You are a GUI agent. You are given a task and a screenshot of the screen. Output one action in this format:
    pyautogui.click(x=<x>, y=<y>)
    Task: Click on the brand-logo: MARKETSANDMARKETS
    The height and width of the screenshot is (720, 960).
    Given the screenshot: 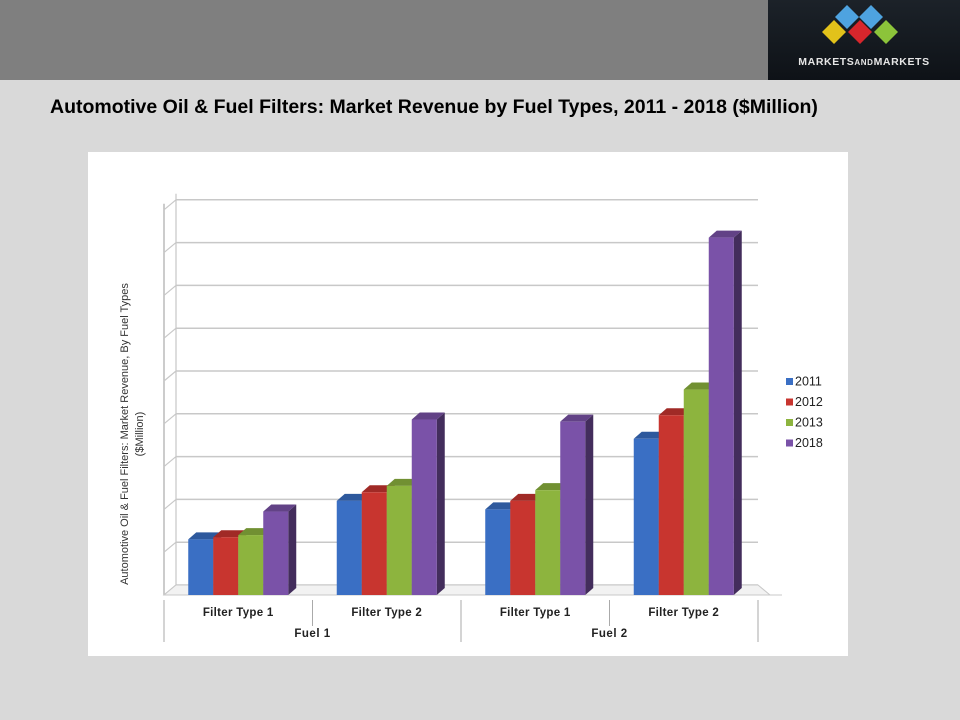 What is the action you would take?
    pyautogui.click(x=864, y=40)
    